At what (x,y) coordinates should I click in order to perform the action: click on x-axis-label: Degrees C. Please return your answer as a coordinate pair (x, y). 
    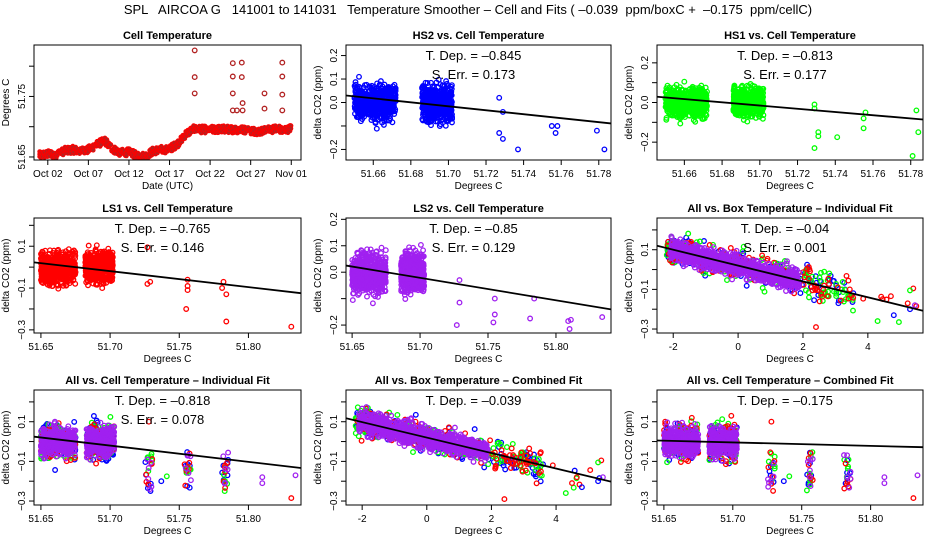
    Looking at the image, I should click on (168, 359).